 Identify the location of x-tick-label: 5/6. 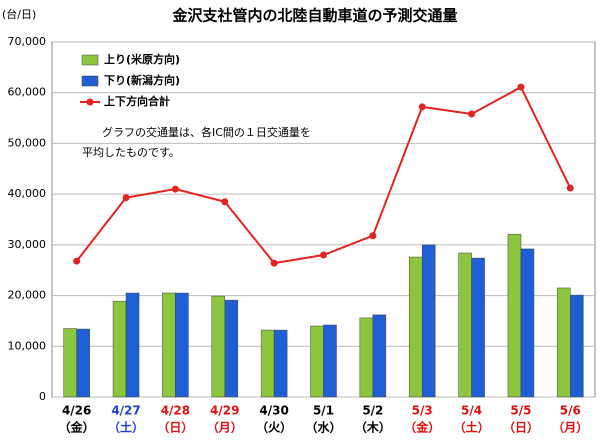
(570, 411).